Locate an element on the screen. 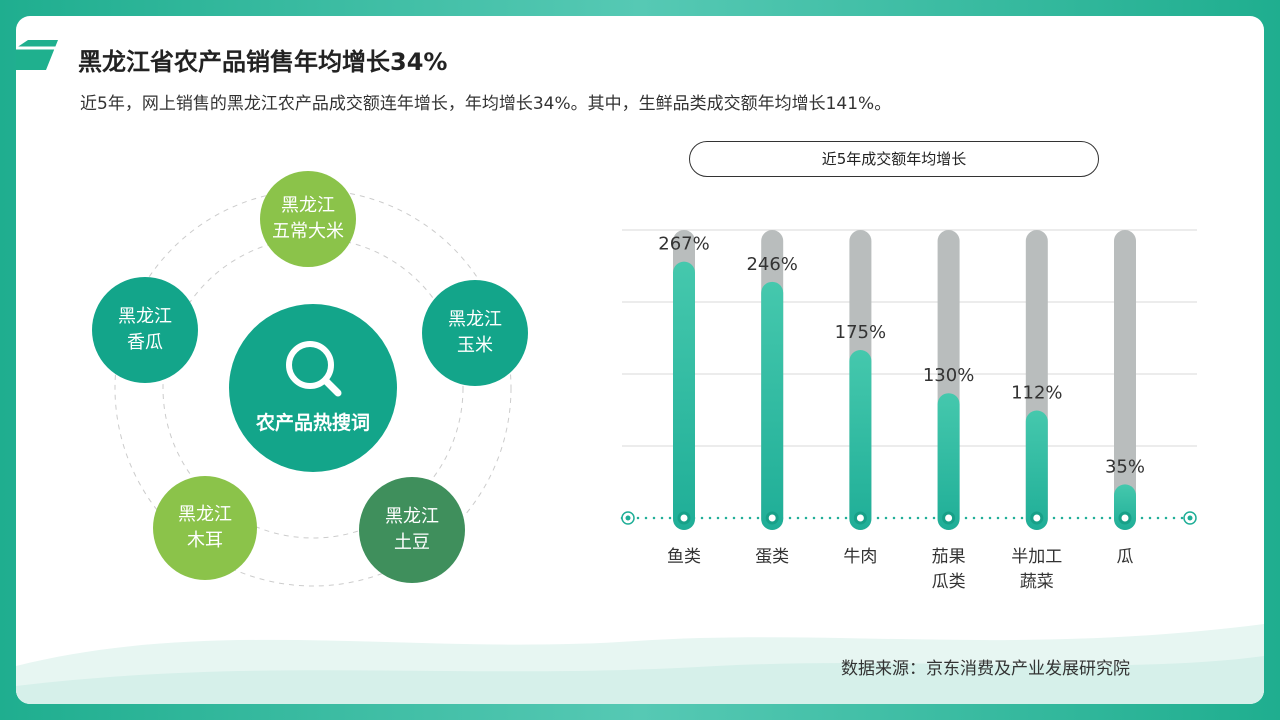 Image resolution: width=1280 pixels, height=720 pixels. x-tick-label: 茄果 瓜类 is located at coordinates (948, 569).